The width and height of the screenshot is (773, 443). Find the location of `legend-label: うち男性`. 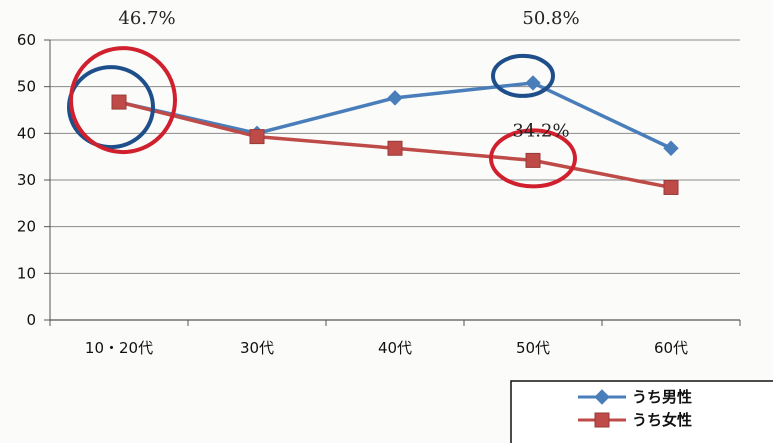

legend-label: うち男性 is located at coordinates (662, 397).